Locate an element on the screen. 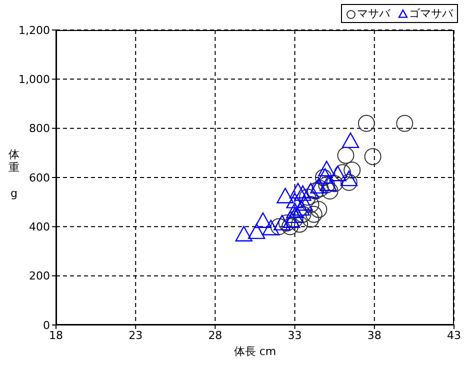 The height and width of the screenshot is (368, 468). y-axis-title: 体重 g is located at coordinates (14, 174).